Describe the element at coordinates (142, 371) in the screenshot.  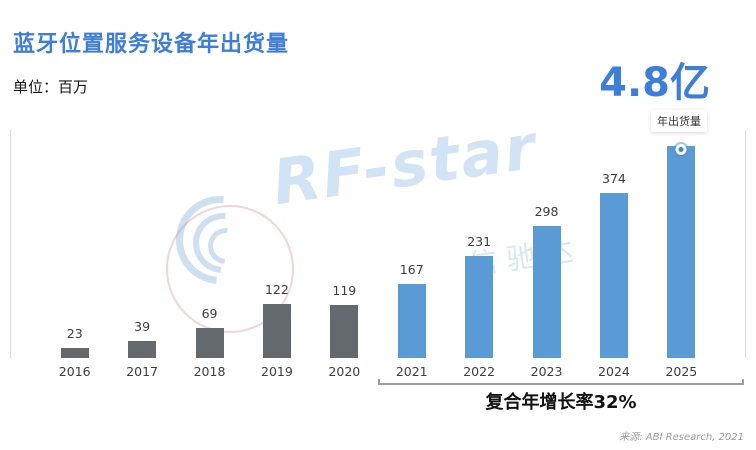
I see `x-axis-label-2017: 2017` at that location.